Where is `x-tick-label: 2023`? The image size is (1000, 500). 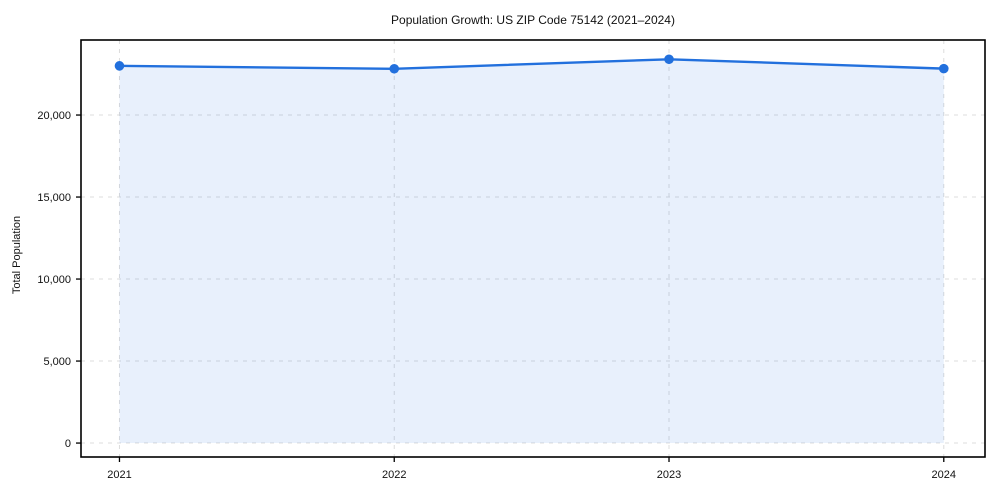 x-tick-label: 2023 is located at coordinates (669, 475).